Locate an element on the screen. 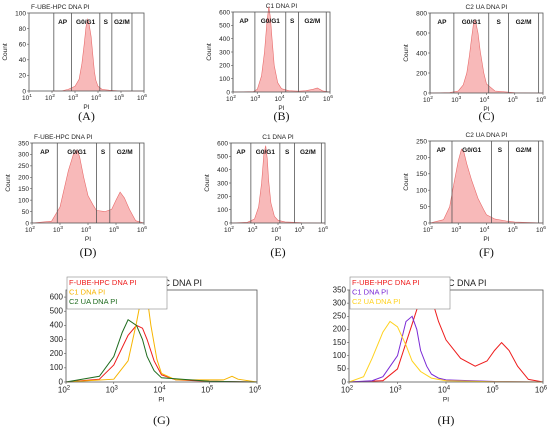  y-tick-label: 150 is located at coordinates (23, 189).